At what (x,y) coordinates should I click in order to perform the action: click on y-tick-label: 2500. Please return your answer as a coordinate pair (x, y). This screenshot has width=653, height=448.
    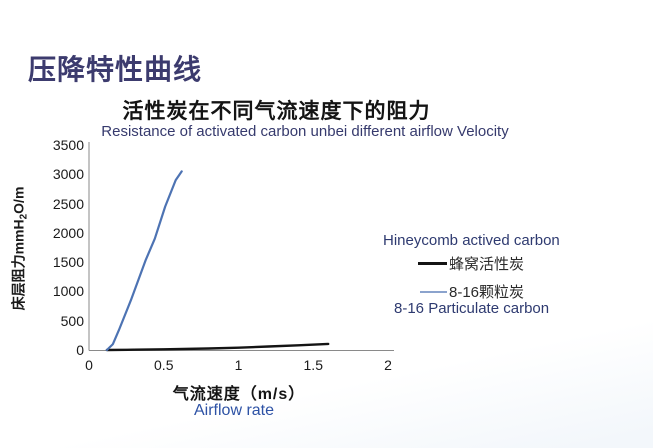
    Looking at the image, I should click on (68, 203).